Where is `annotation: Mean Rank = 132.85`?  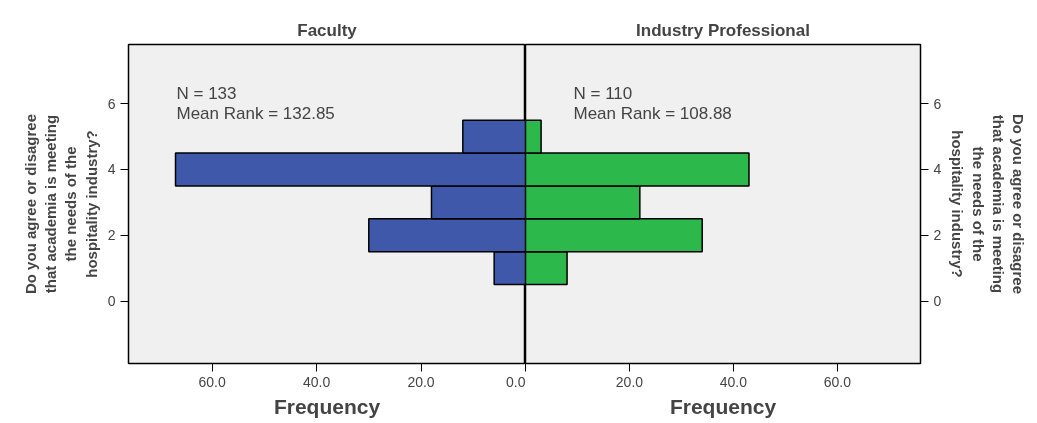 annotation: Mean Rank = 132.85 is located at coordinates (255, 113).